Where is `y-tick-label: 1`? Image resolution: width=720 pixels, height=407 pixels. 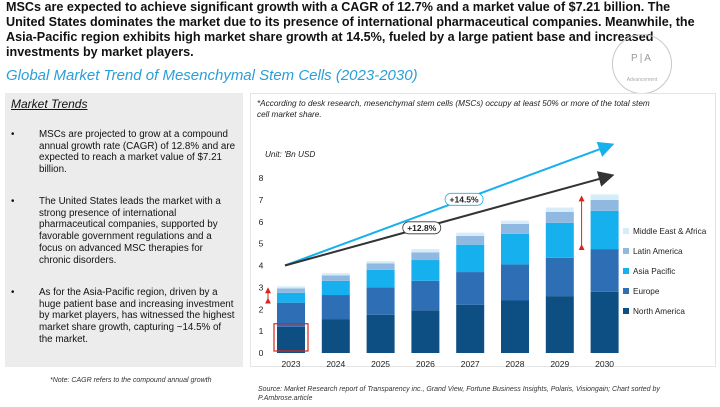 y-tick-label: 1 is located at coordinates (261, 331).